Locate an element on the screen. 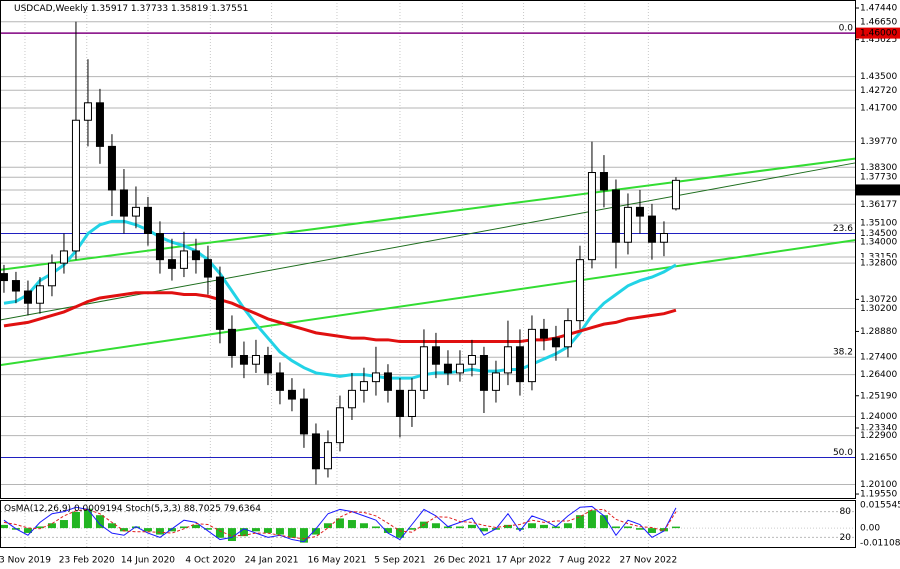 The height and width of the screenshot is (569, 900). level-label: 1.27400 is located at coordinates (878, 358).